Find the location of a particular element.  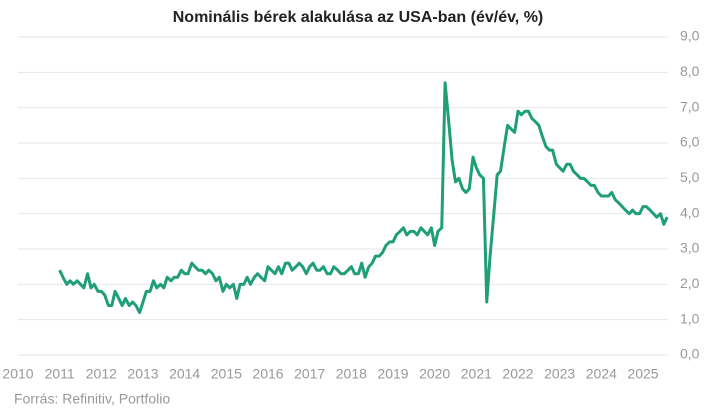

y-tick-label: 0,0 is located at coordinates (690, 354).